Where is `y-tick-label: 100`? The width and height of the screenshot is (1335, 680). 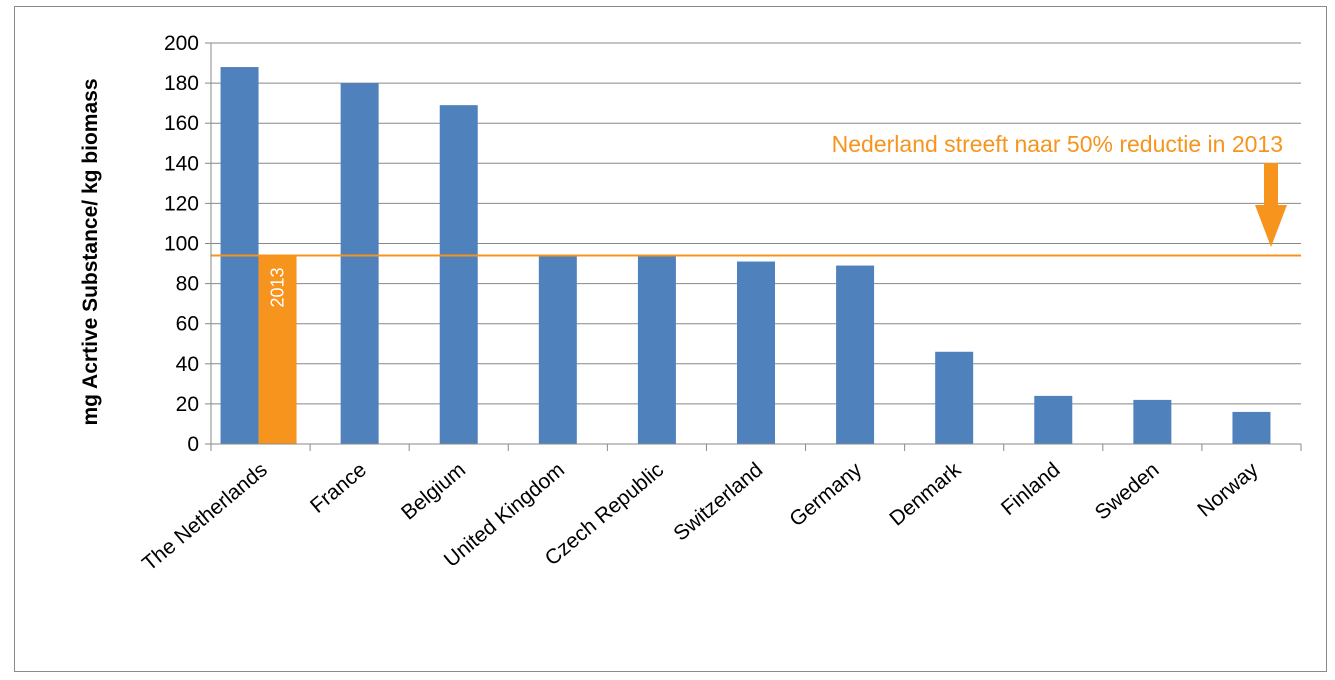 y-tick-label: 100 is located at coordinates (181, 244).